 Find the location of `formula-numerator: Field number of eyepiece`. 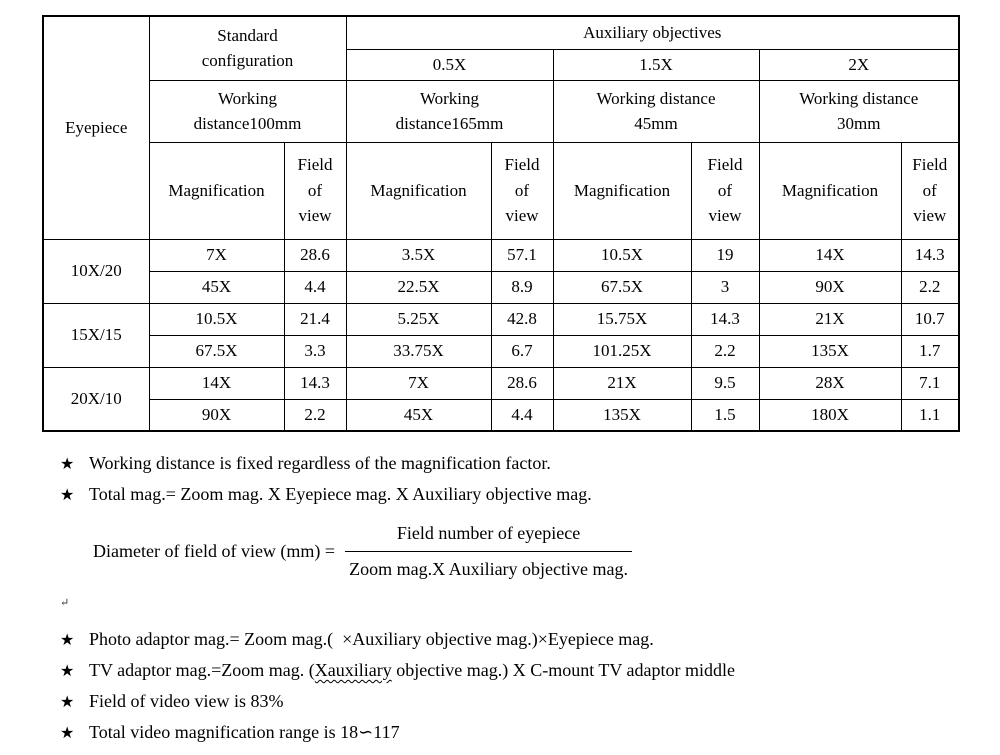

formula-numerator: Field number of eyepiece is located at coordinates (488, 533).